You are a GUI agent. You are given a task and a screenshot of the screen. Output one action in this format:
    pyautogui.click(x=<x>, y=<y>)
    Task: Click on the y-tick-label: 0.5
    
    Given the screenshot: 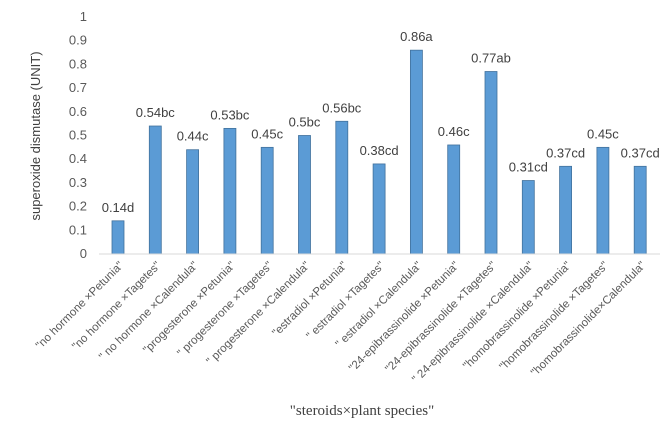 What is the action you would take?
    pyautogui.click(x=78, y=135)
    